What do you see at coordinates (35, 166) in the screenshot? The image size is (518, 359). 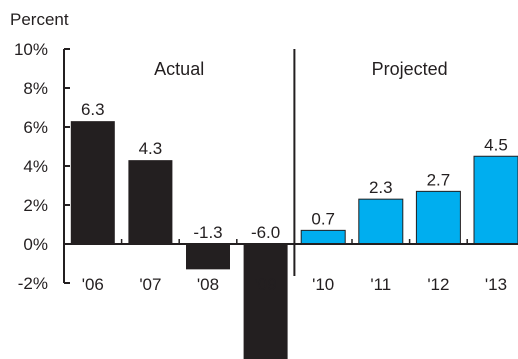 I see `y-tick-label: 4%` at bounding box center [35, 166].